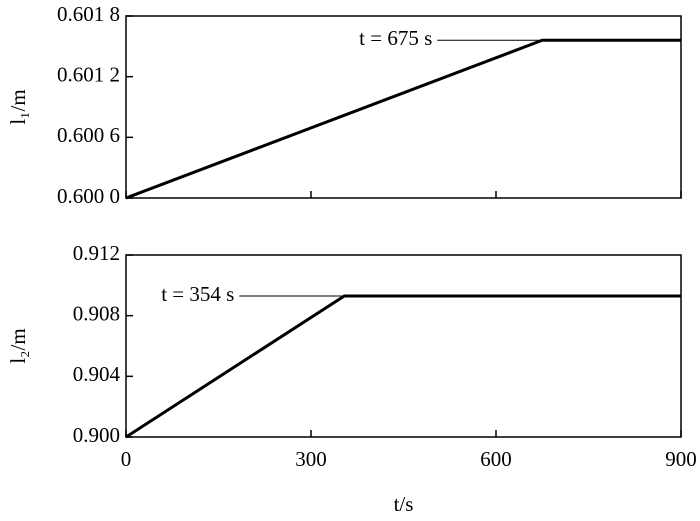  Describe the element at coordinates (88, 74) in the screenshot. I see `y-tick-label: 0.601 2` at that location.